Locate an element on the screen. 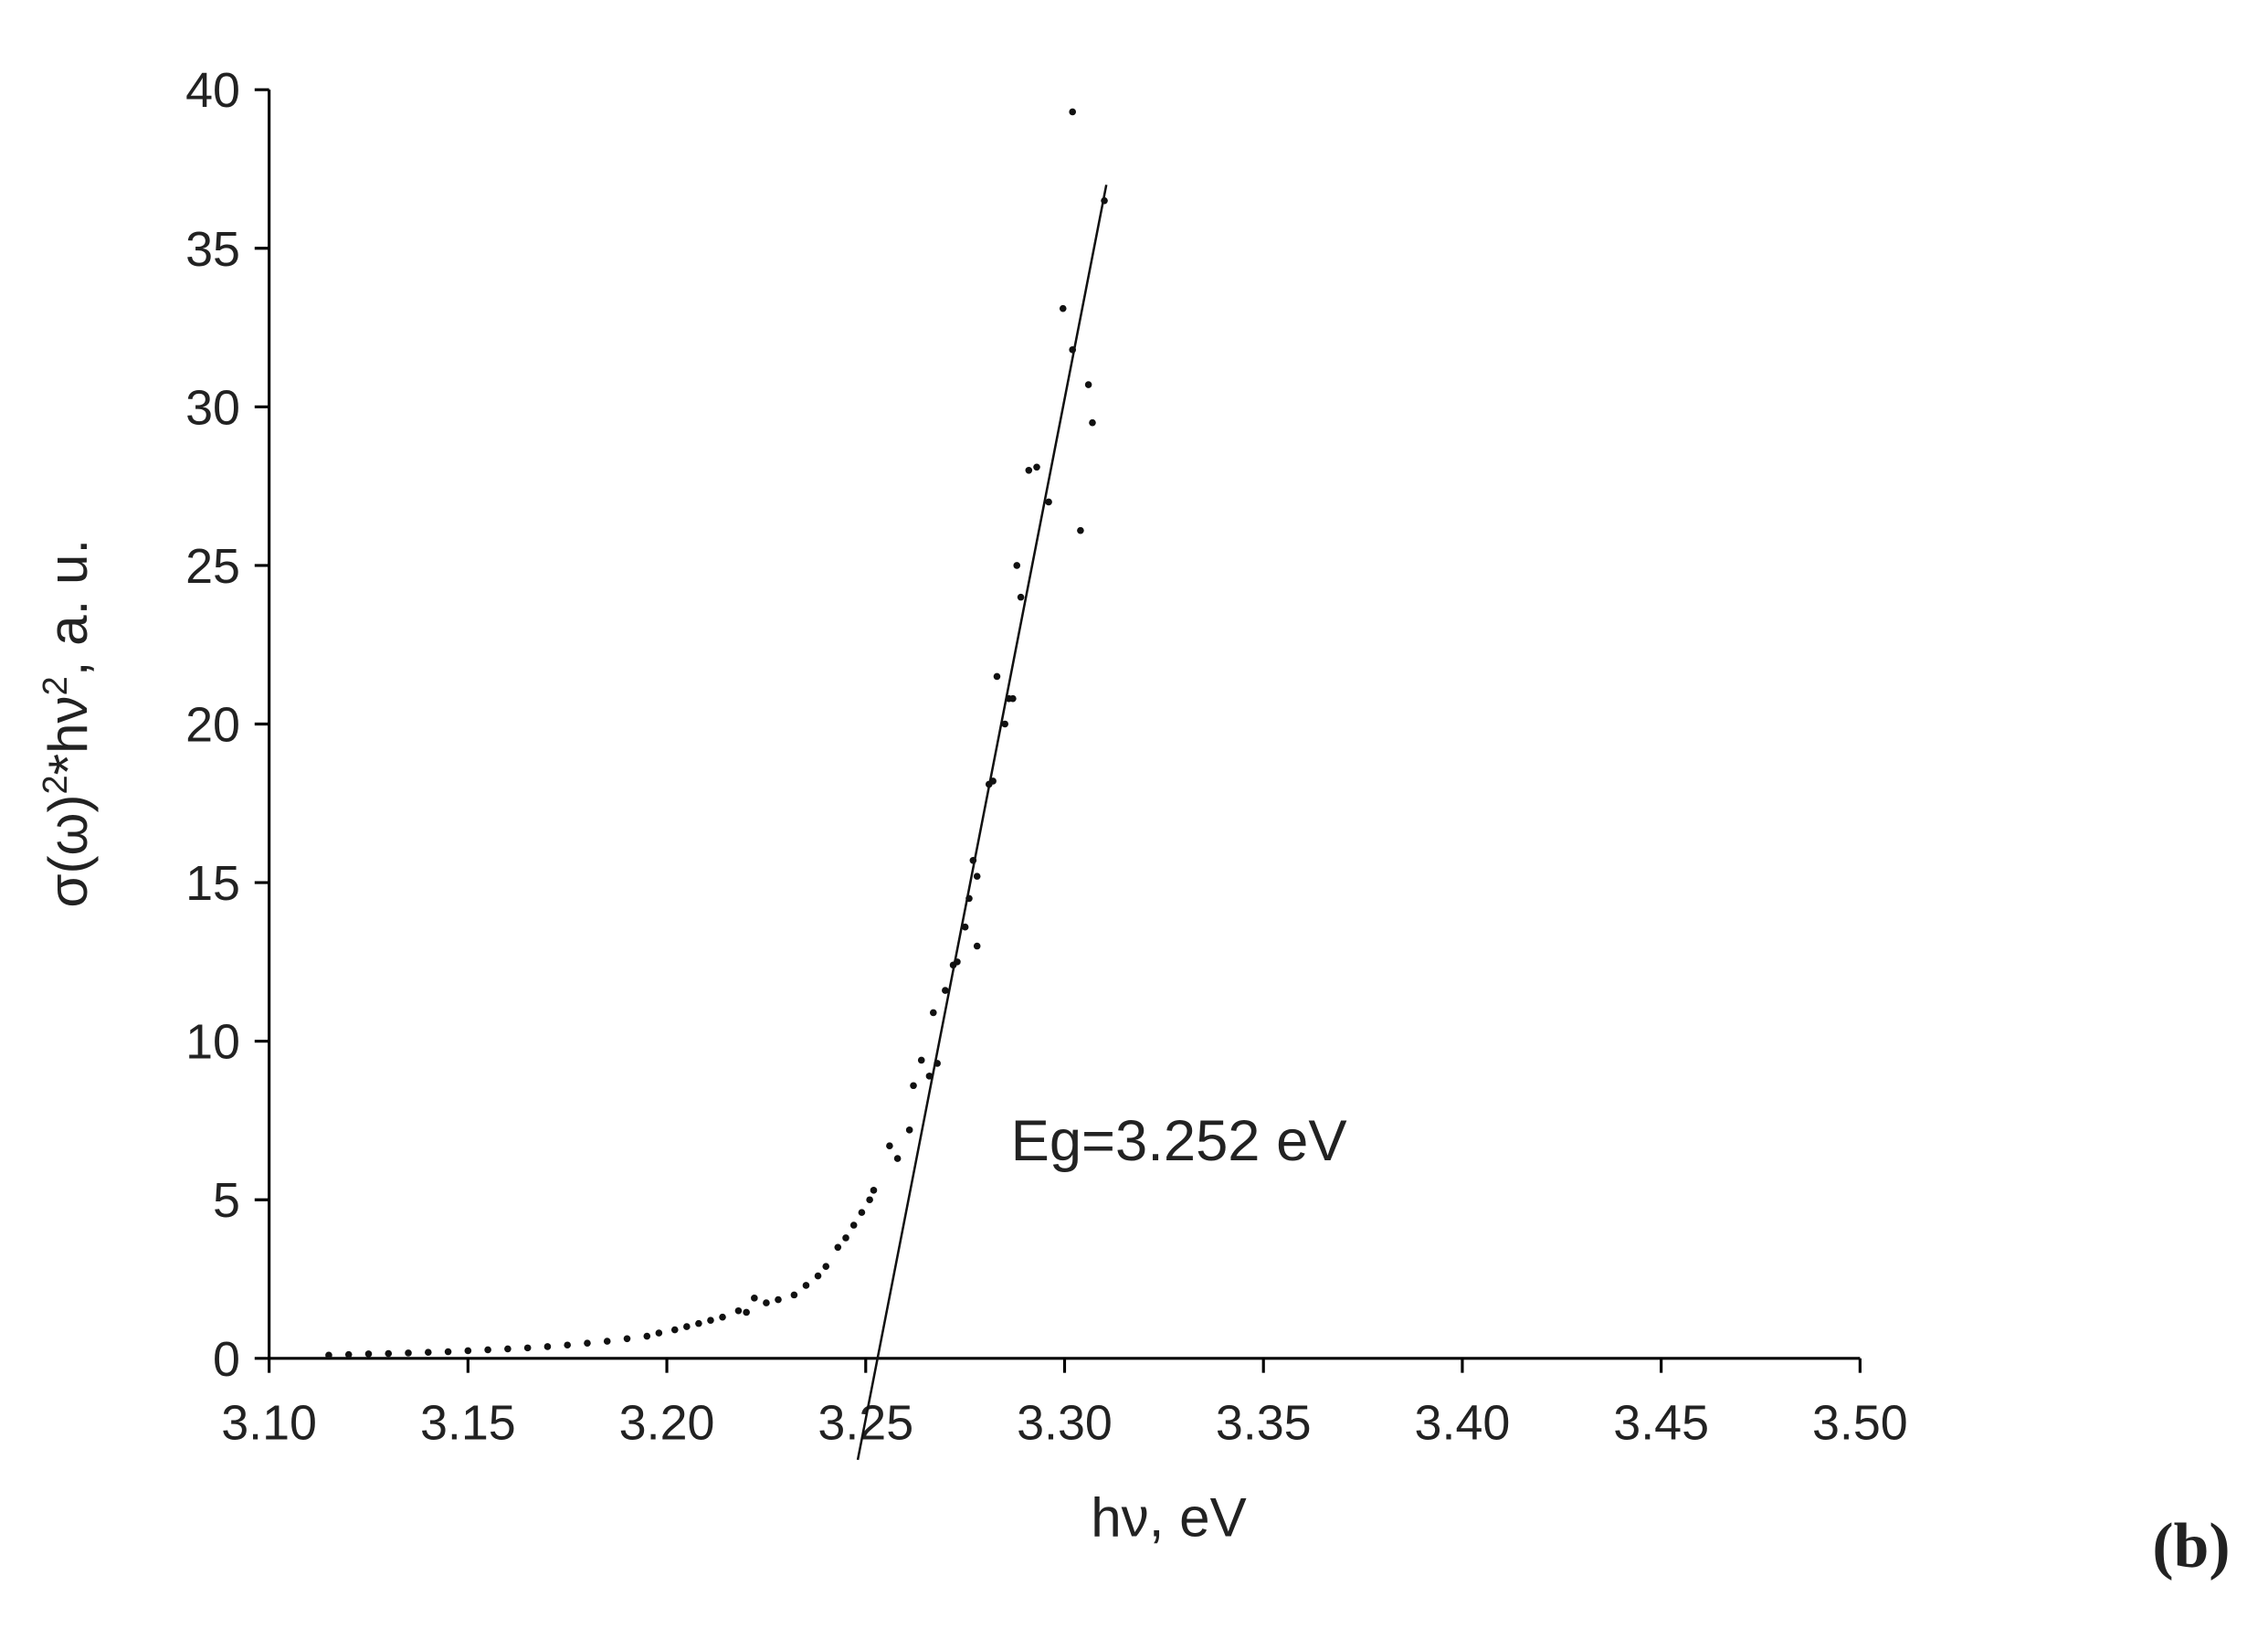 Image resolution: width=2268 pixels, height=1639 pixels. y-tick-label: 15 is located at coordinates (213, 883).